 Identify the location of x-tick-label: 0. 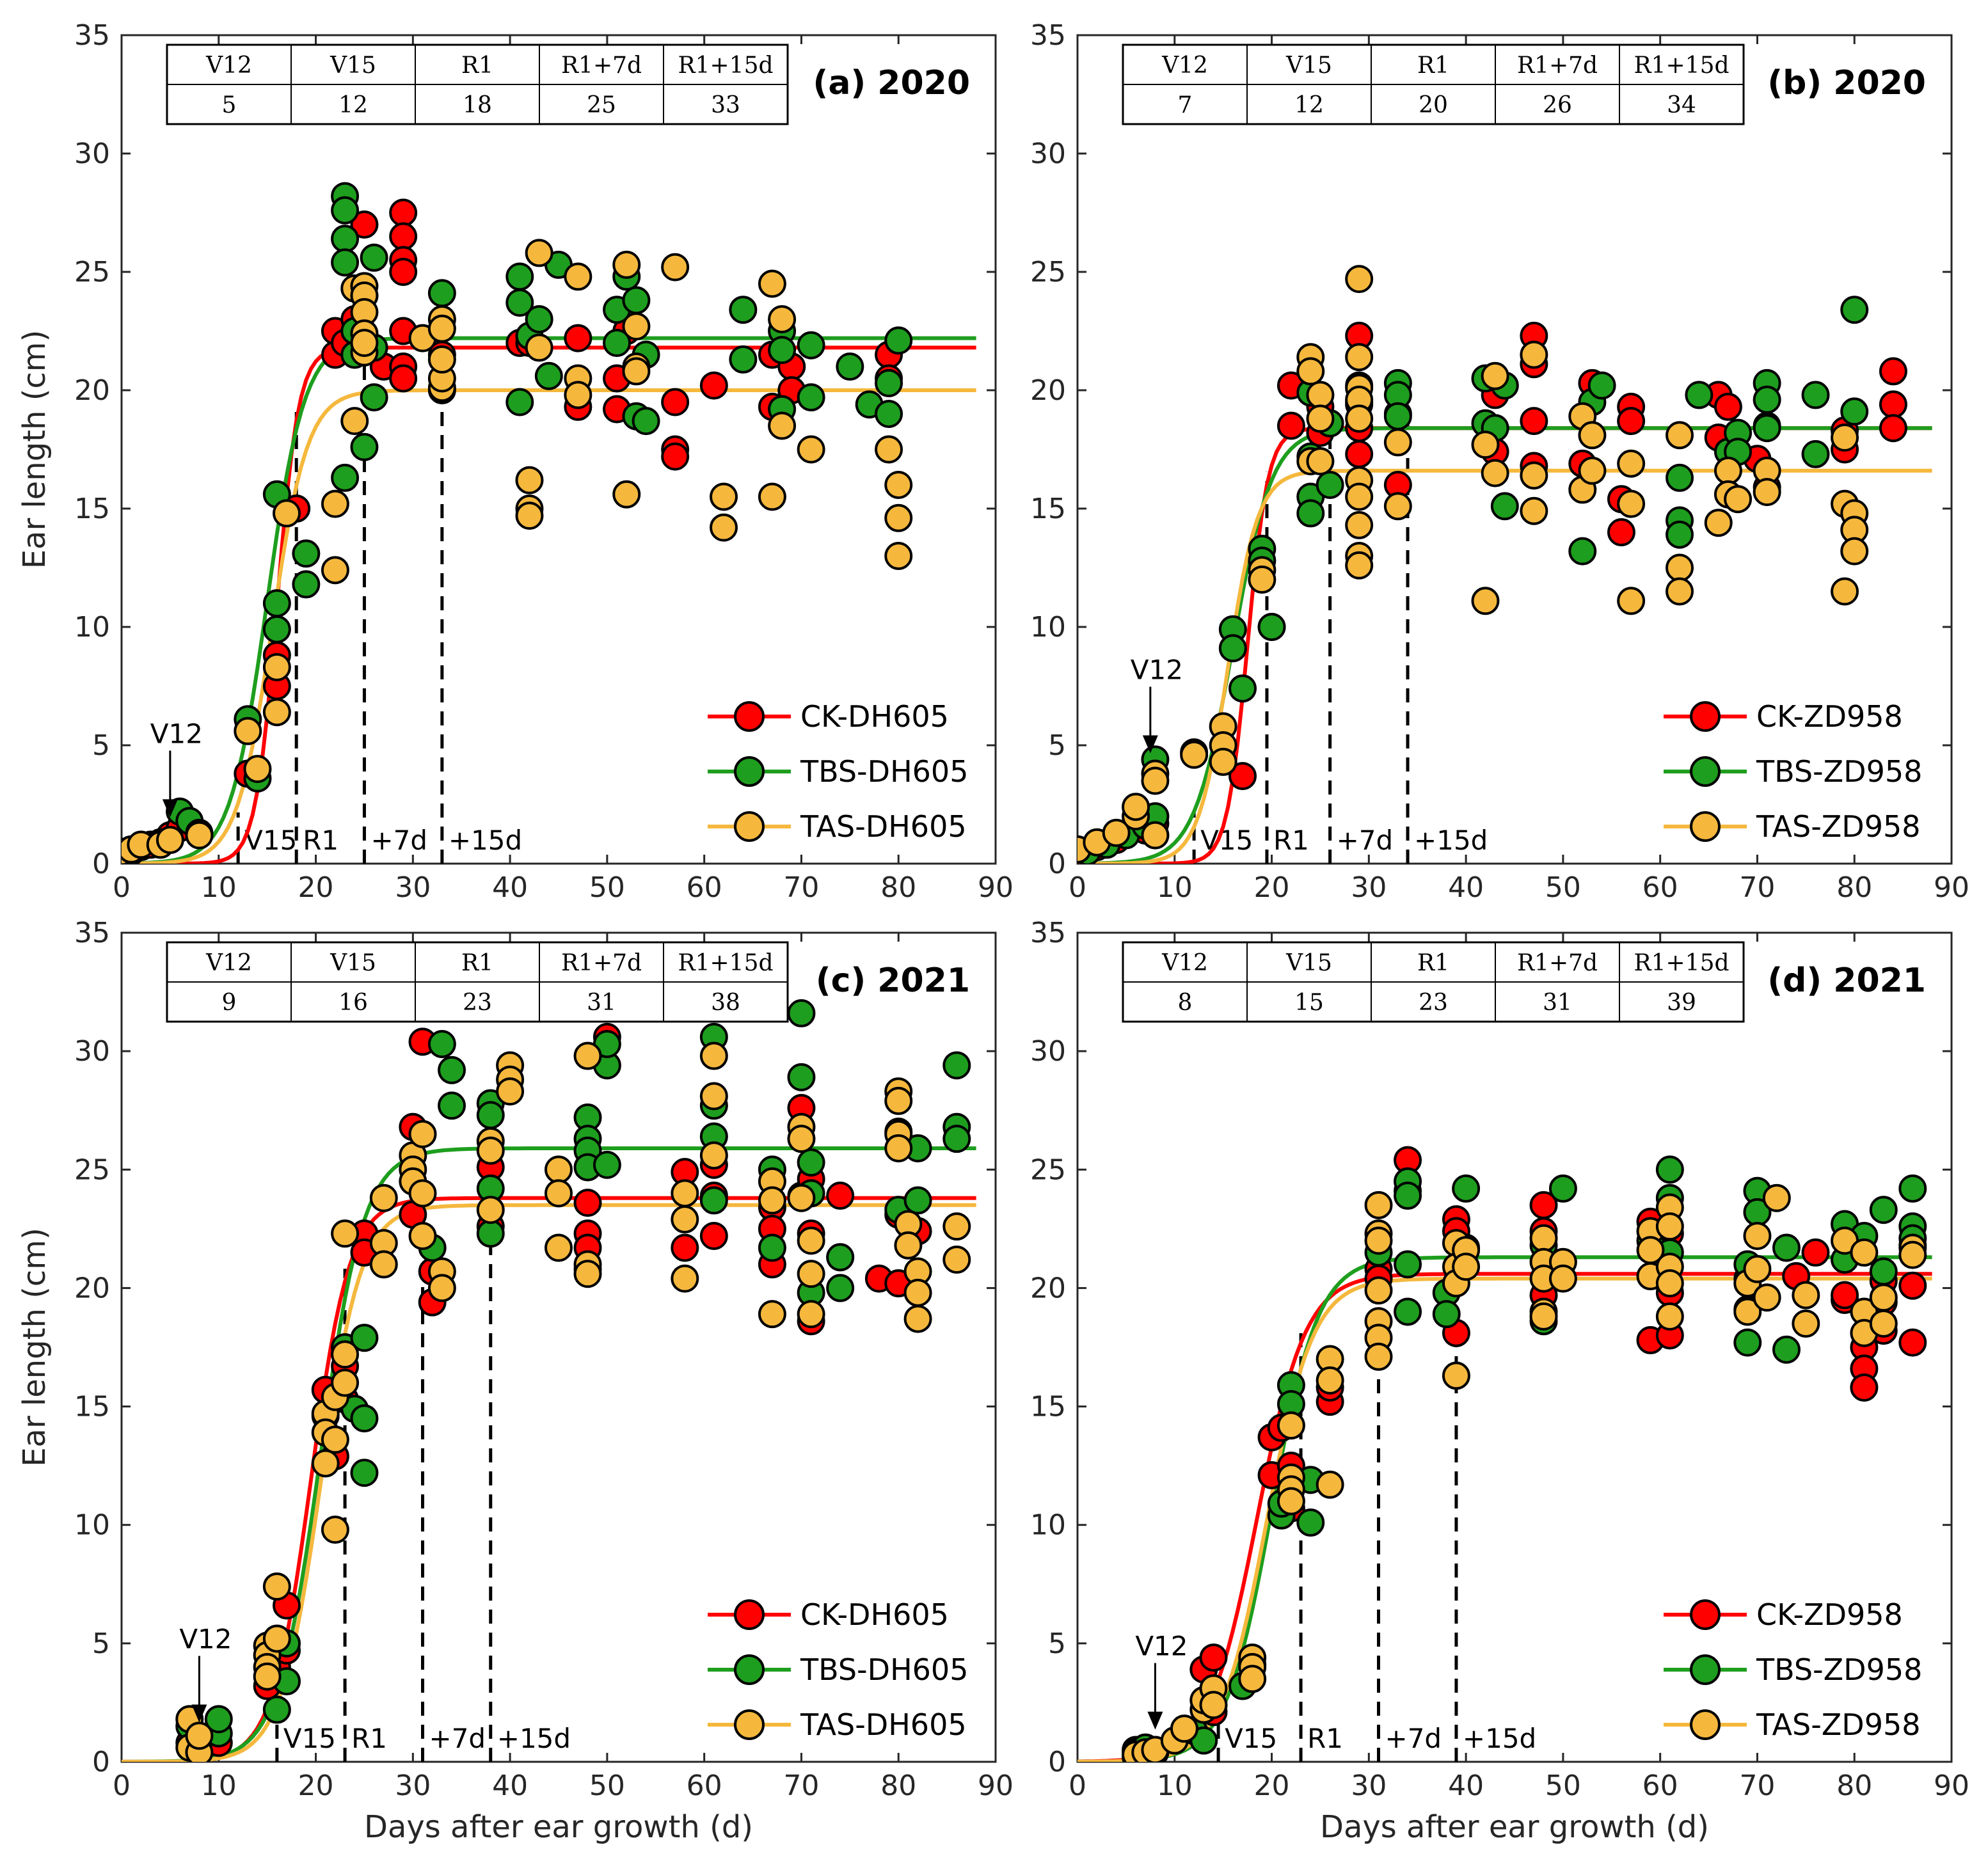
(1077, 1785).